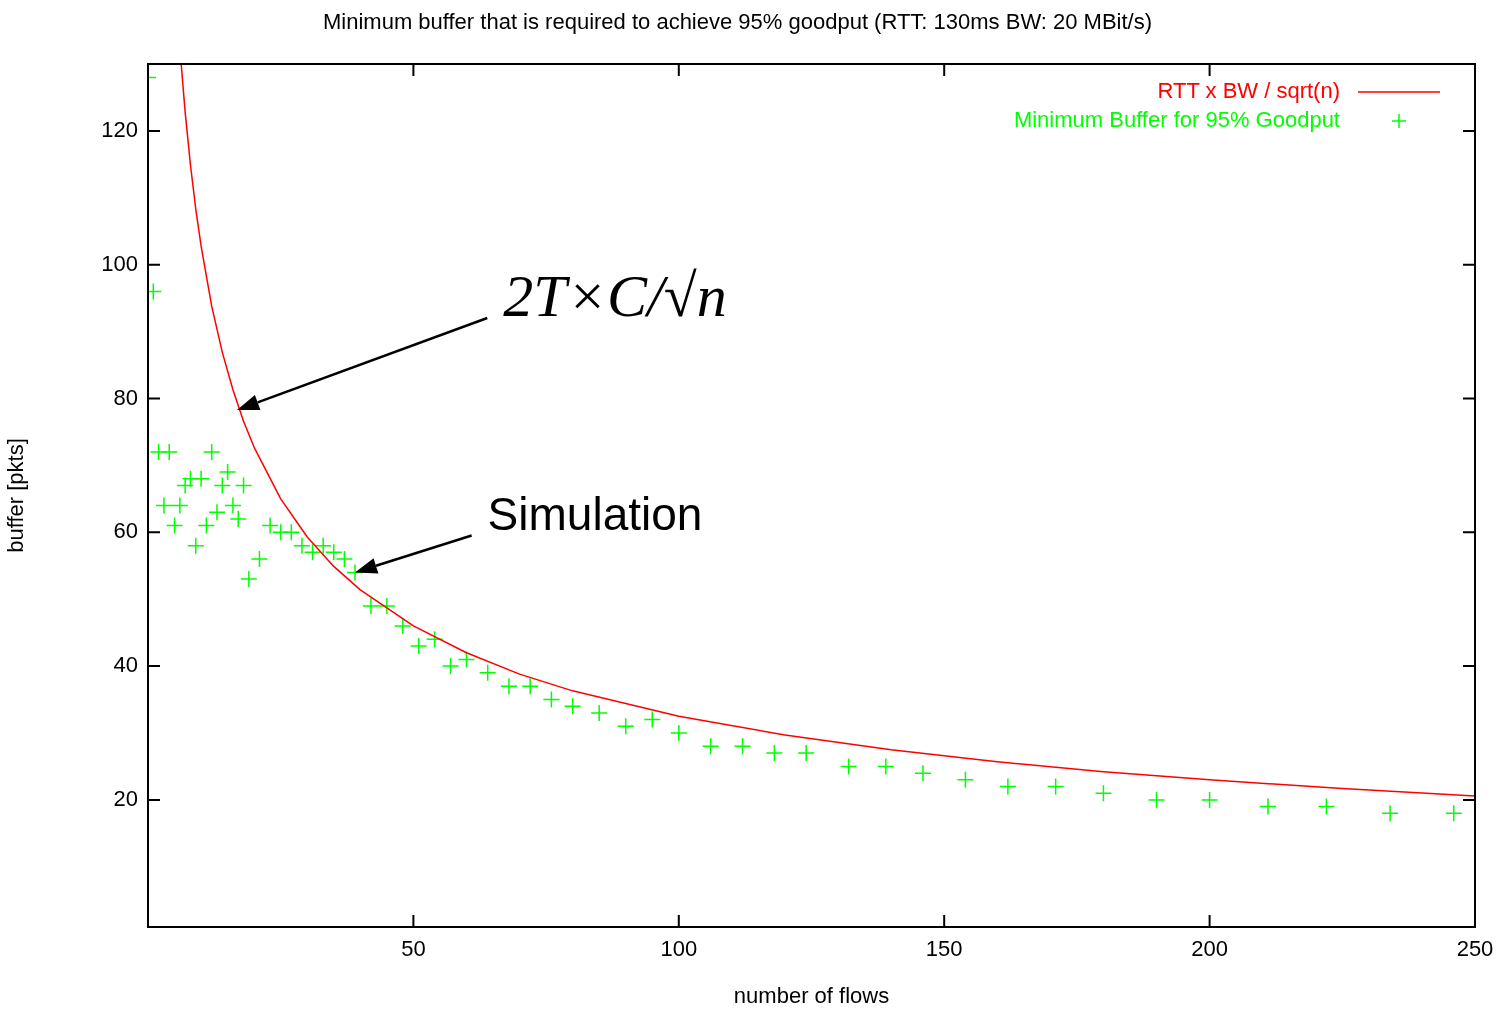  What do you see at coordinates (125, 397) in the screenshot?
I see `y-tick-label: 80` at bounding box center [125, 397].